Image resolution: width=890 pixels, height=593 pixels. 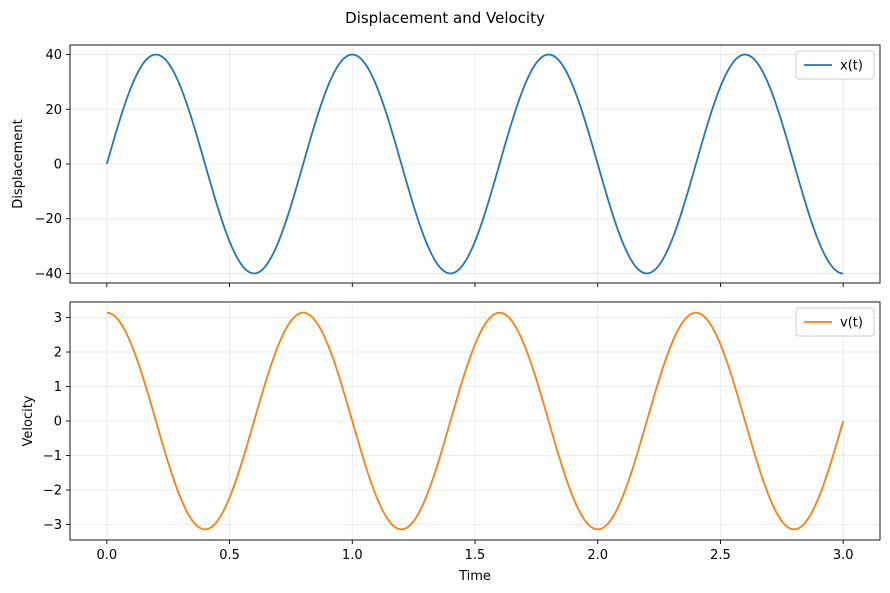 I want to click on x-tick-label: 1.0, so click(x=352, y=555).